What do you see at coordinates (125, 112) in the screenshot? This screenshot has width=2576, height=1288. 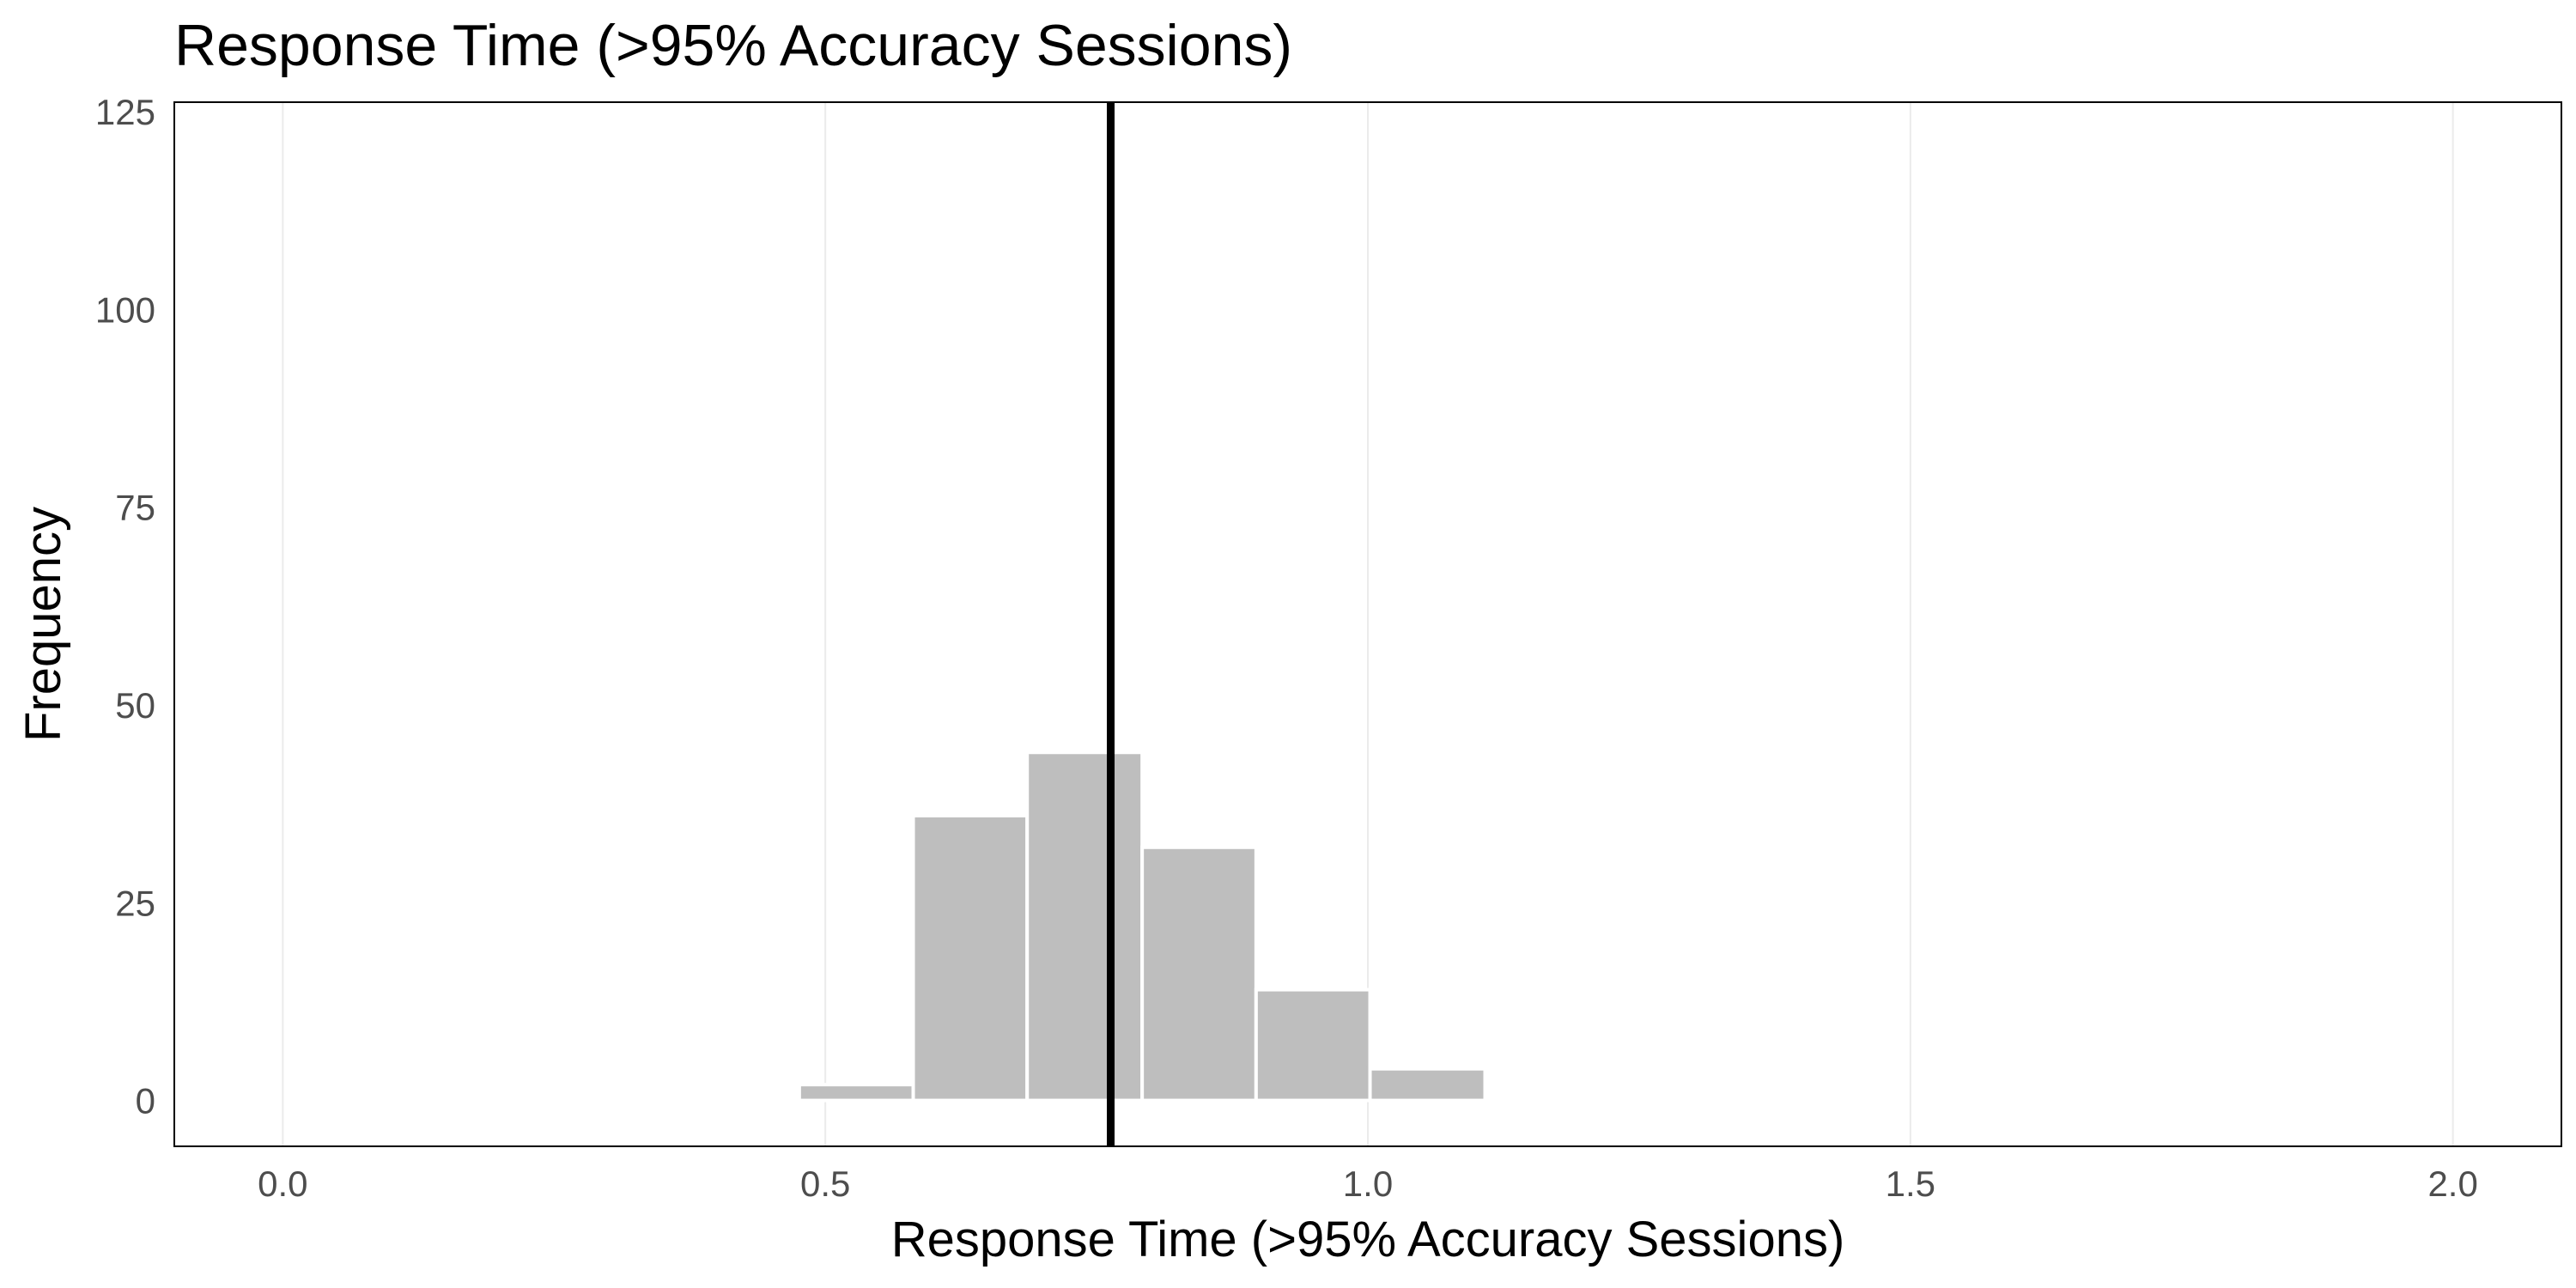 I see `y-tick-label: 125` at bounding box center [125, 112].